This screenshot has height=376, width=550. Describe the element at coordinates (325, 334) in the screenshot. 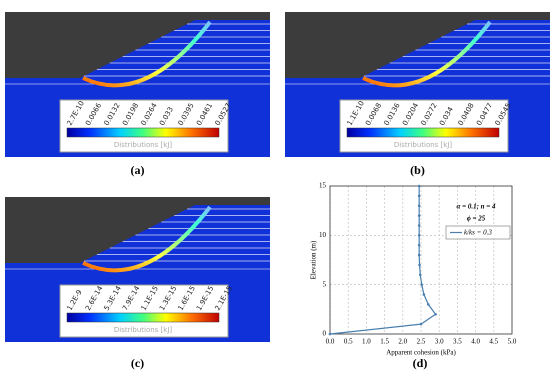

I see `y-tick-label: 0` at that location.